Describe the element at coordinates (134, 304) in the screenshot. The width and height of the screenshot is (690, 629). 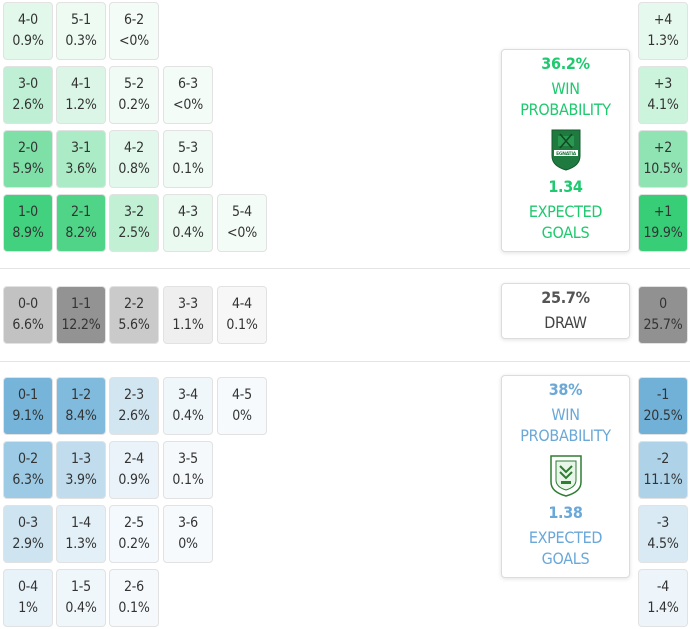
I see `cell-score: 2-2` at that location.